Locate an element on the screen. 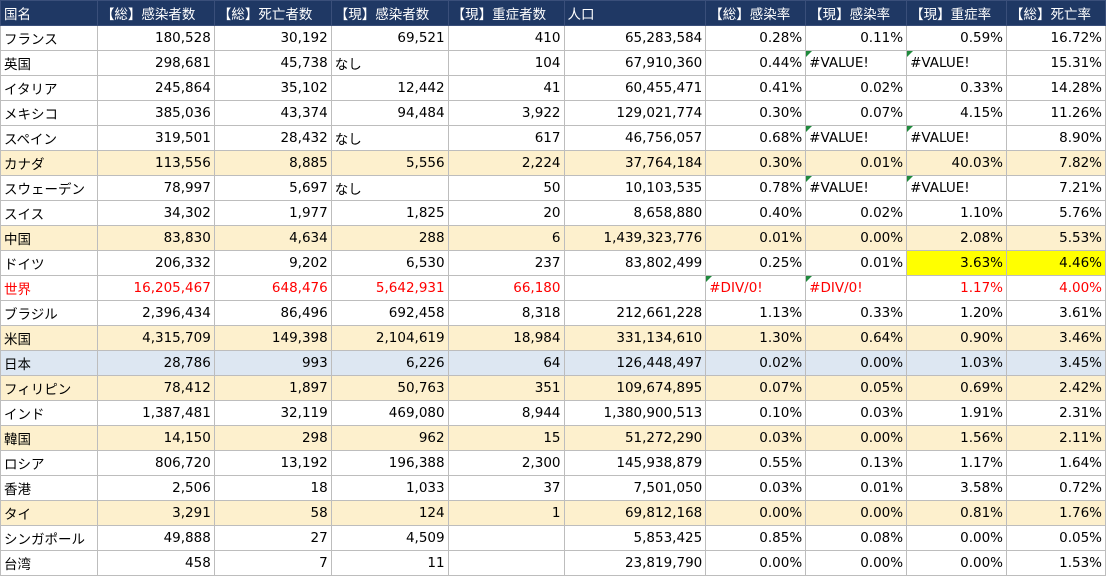 Image resolution: width=1106 pixels, height=578 pixels. cell-total-cases: 83,830 is located at coordinates (155, 238).